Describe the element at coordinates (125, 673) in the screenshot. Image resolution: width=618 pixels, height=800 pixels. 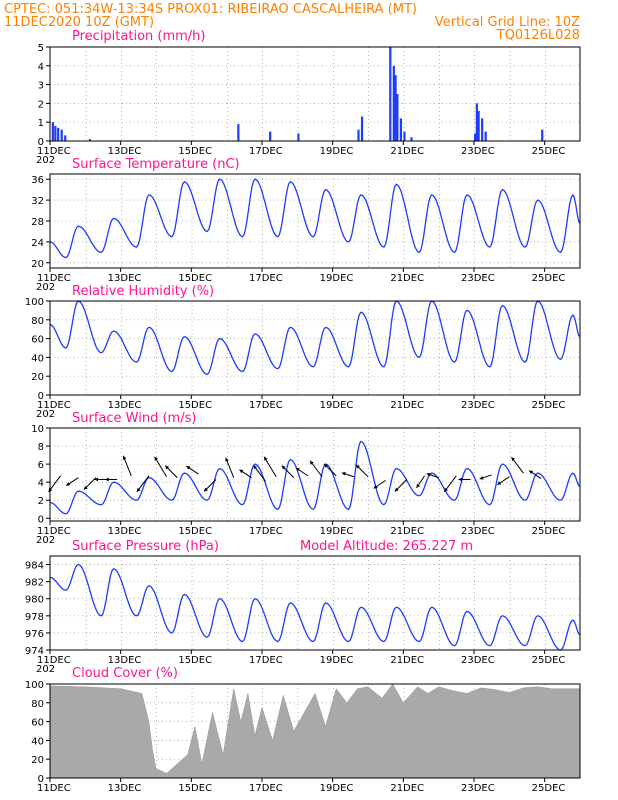
I see `cloud-cover-title: Cloud Cover (%)` at that location.